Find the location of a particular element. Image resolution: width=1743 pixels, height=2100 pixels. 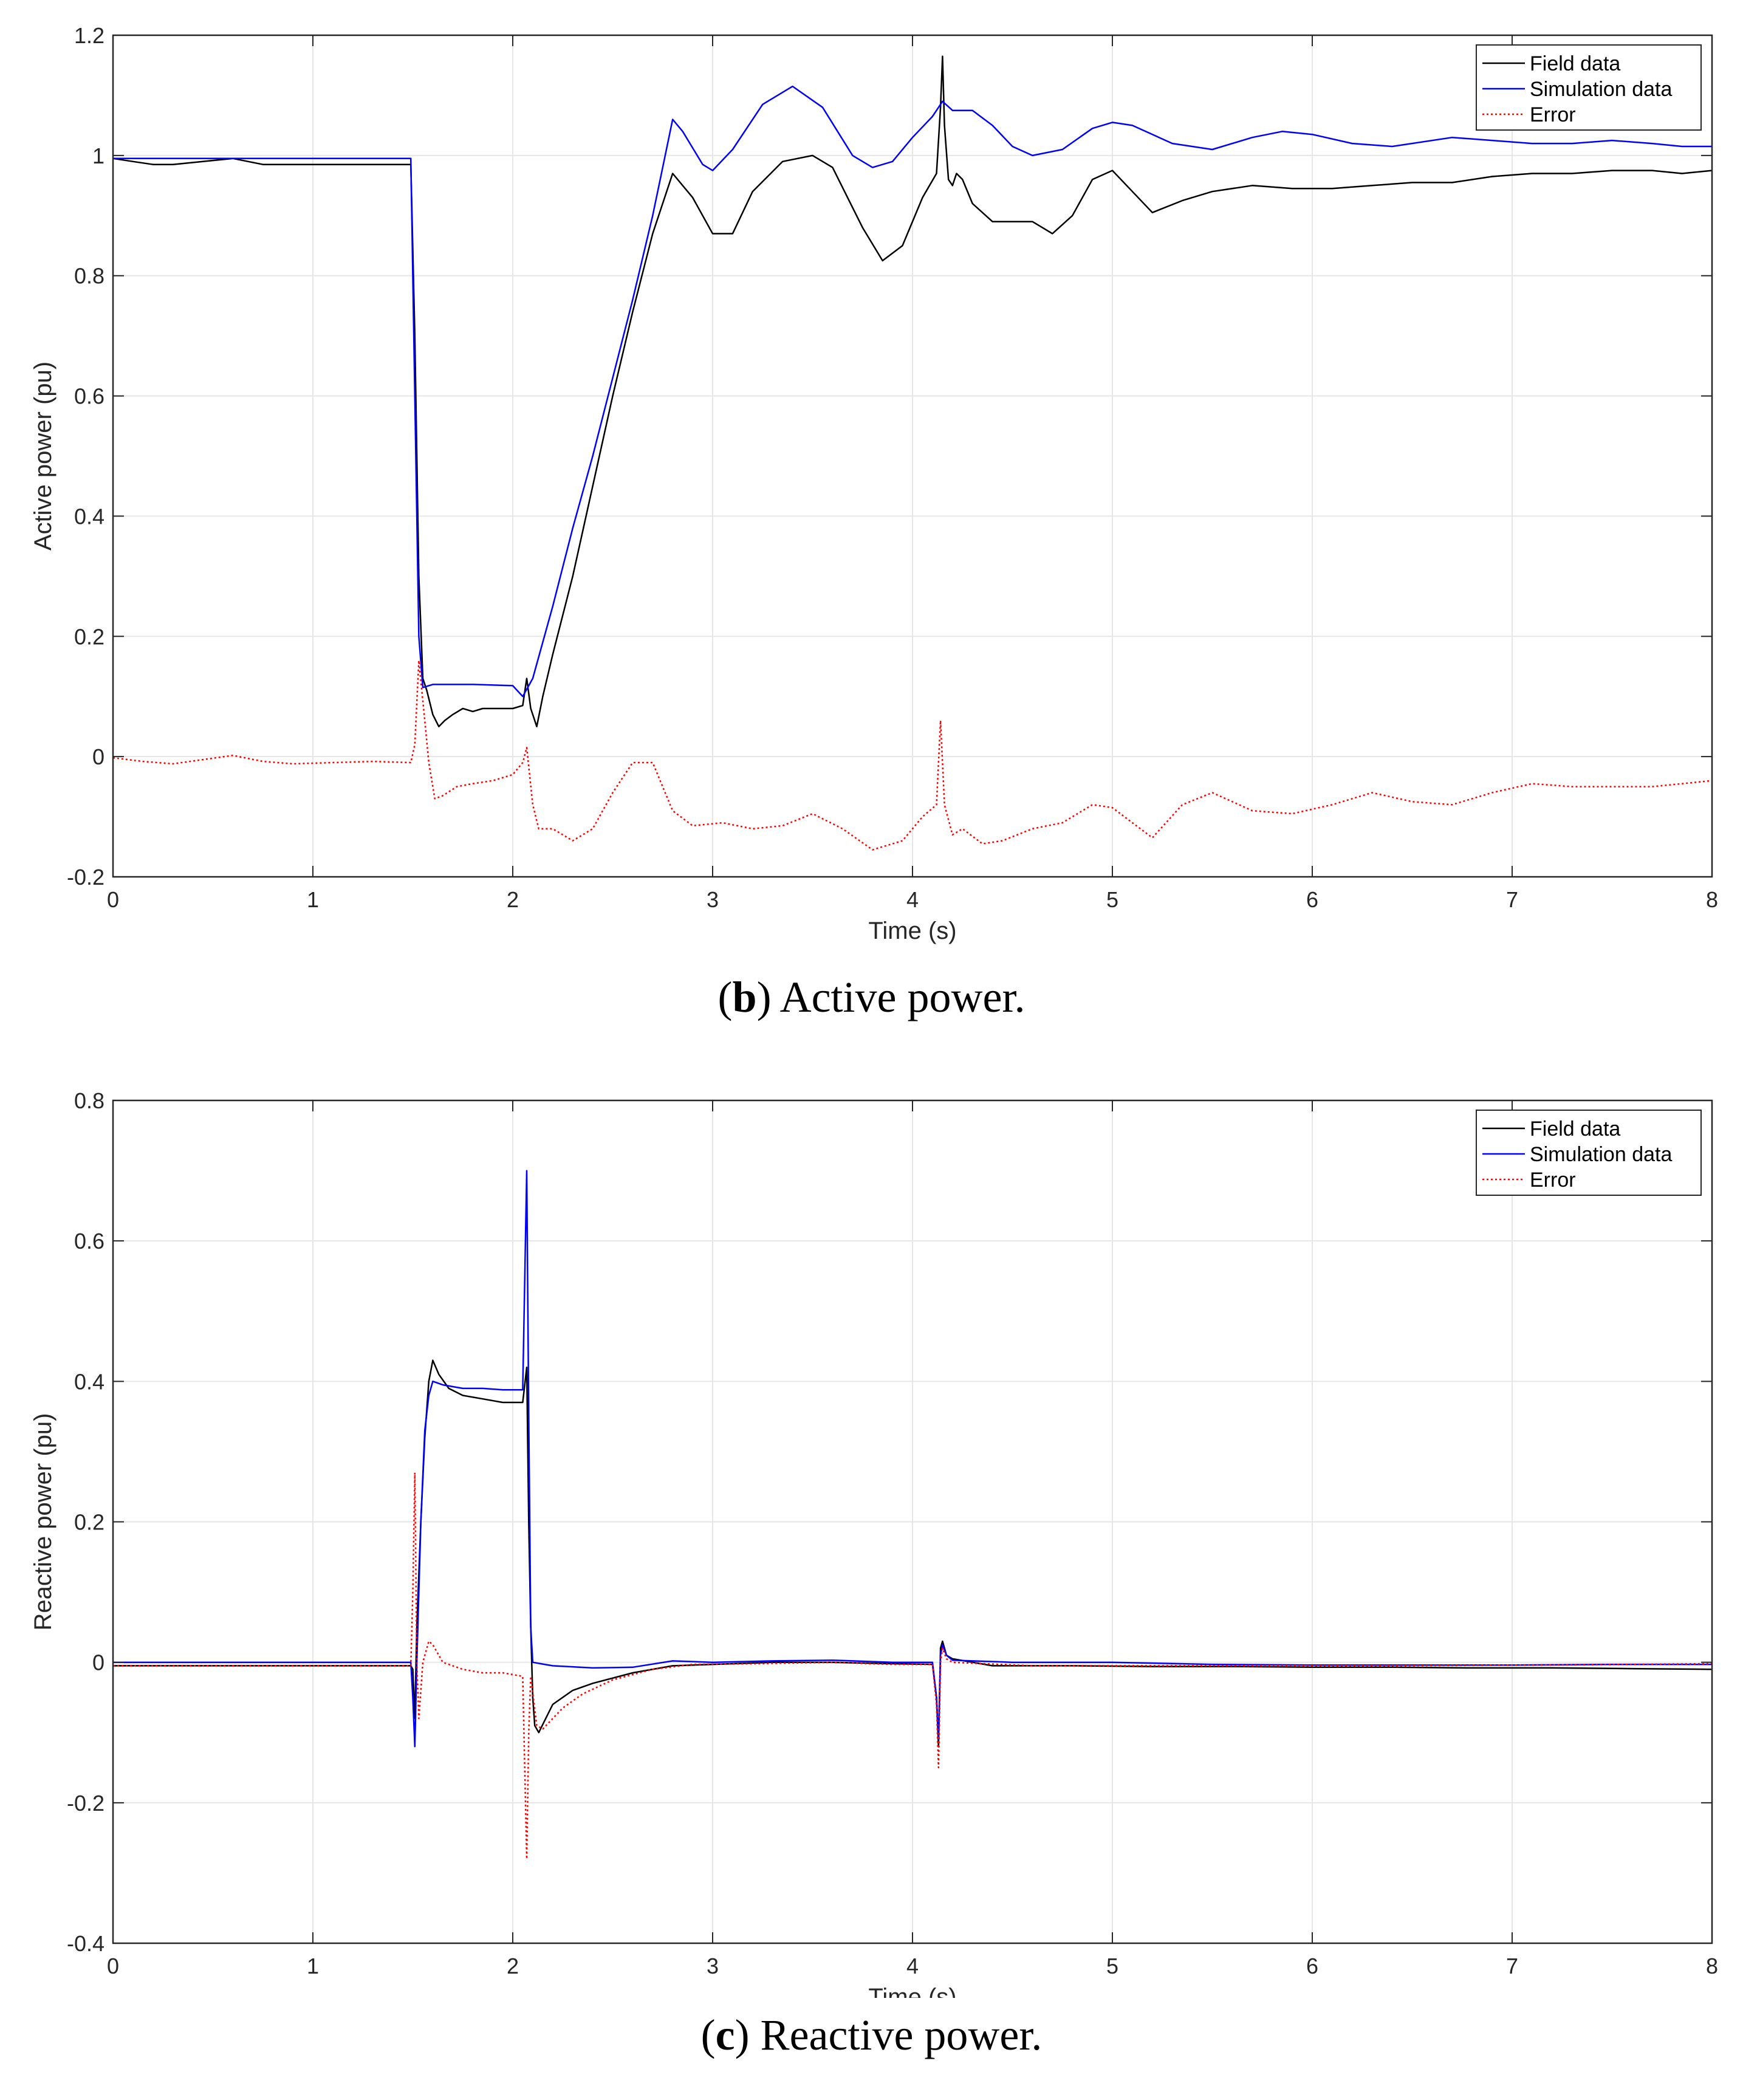

caption-letter: c is located at coordinates (725, 2035).